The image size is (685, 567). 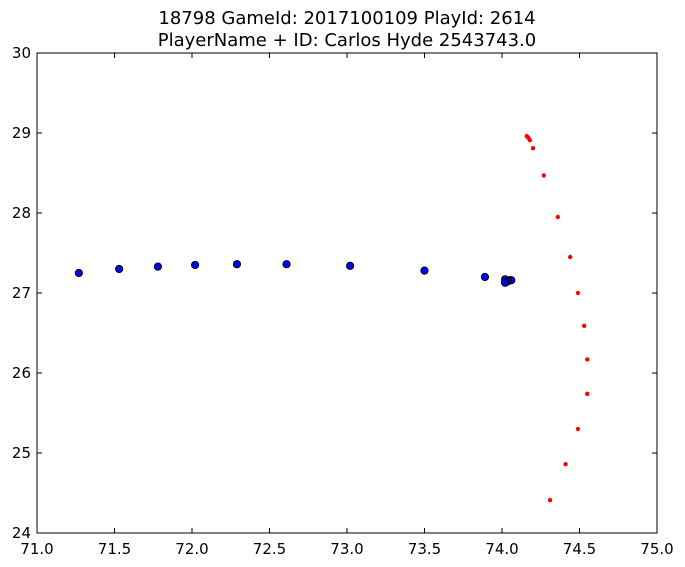 I want to click on y-tick-label: 24, so click(x=21, y=533).